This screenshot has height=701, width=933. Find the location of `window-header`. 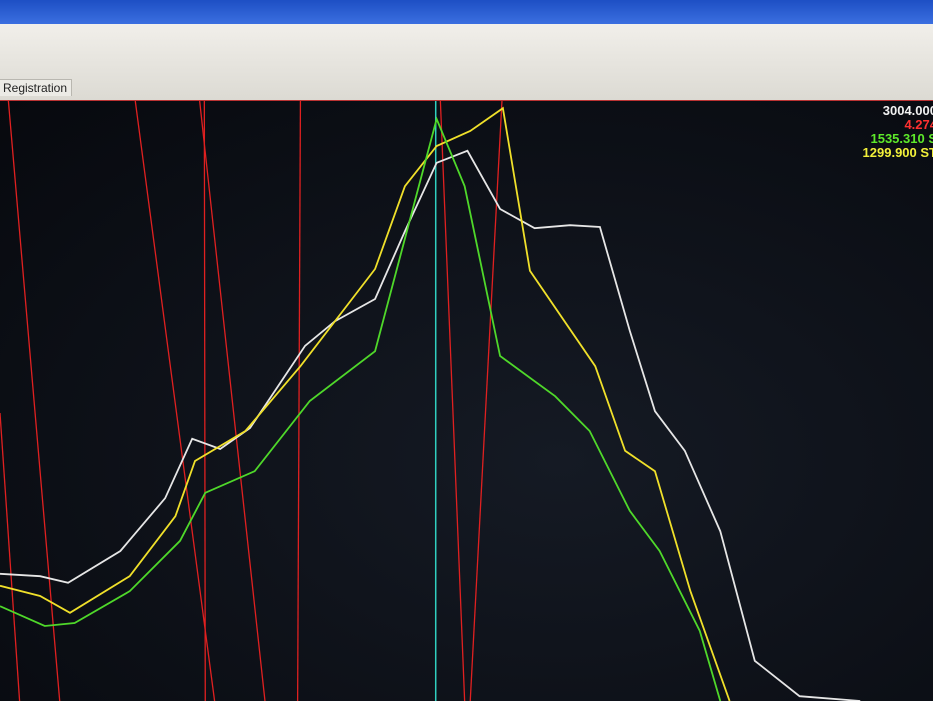

window-header is located at coordinates (466, 62).